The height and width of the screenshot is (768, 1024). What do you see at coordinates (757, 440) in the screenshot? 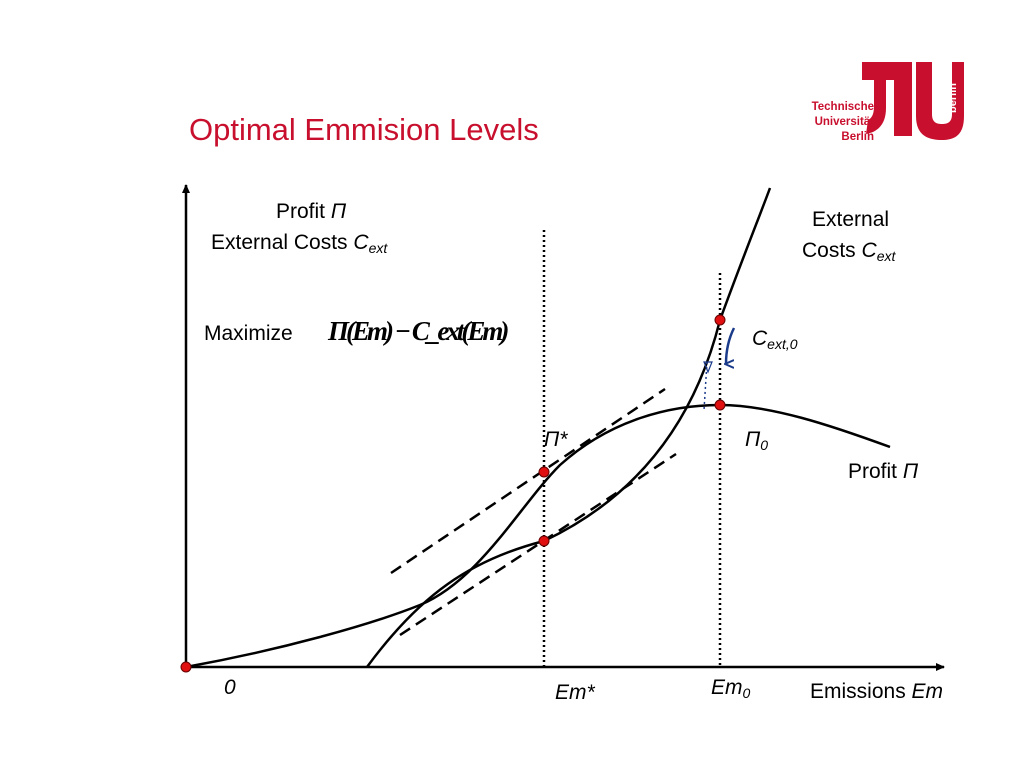
I see `pi0-label: Π0` at bounding box center [757, 440].